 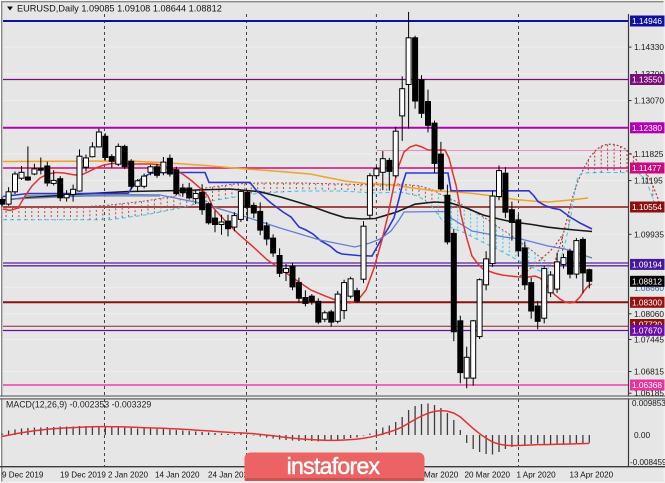 I want to click on svg-text: 1.11195, so click(x=648, y=181).